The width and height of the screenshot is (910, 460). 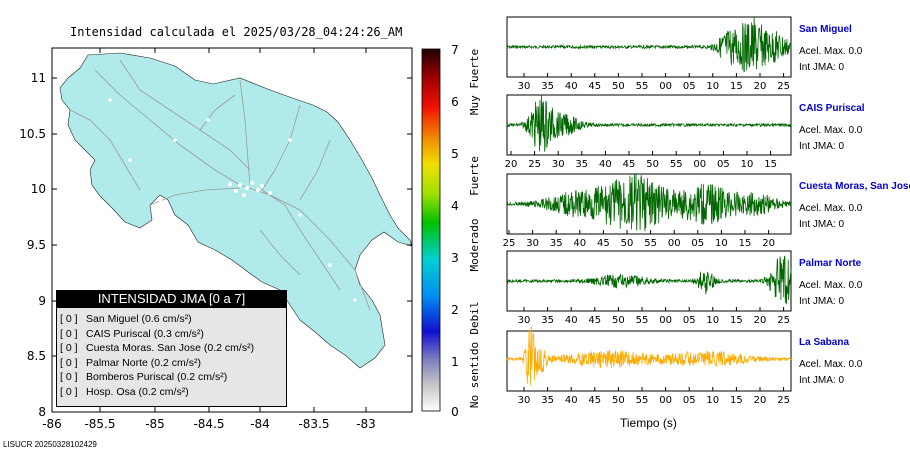 I want to click on station-name: La Sabana, so click(x=824, y=342).